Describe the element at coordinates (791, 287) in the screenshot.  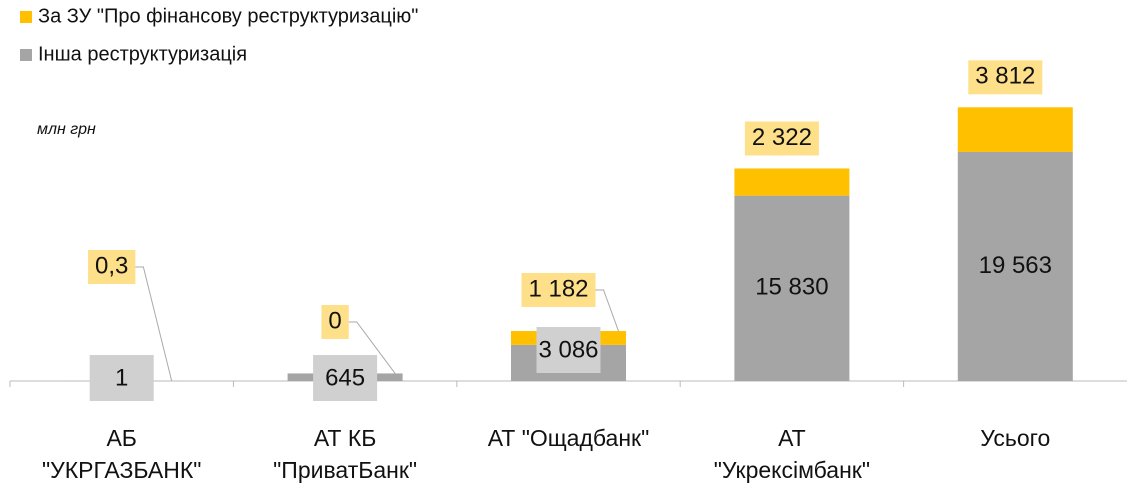
I see `data-label: 15 830` at that location.